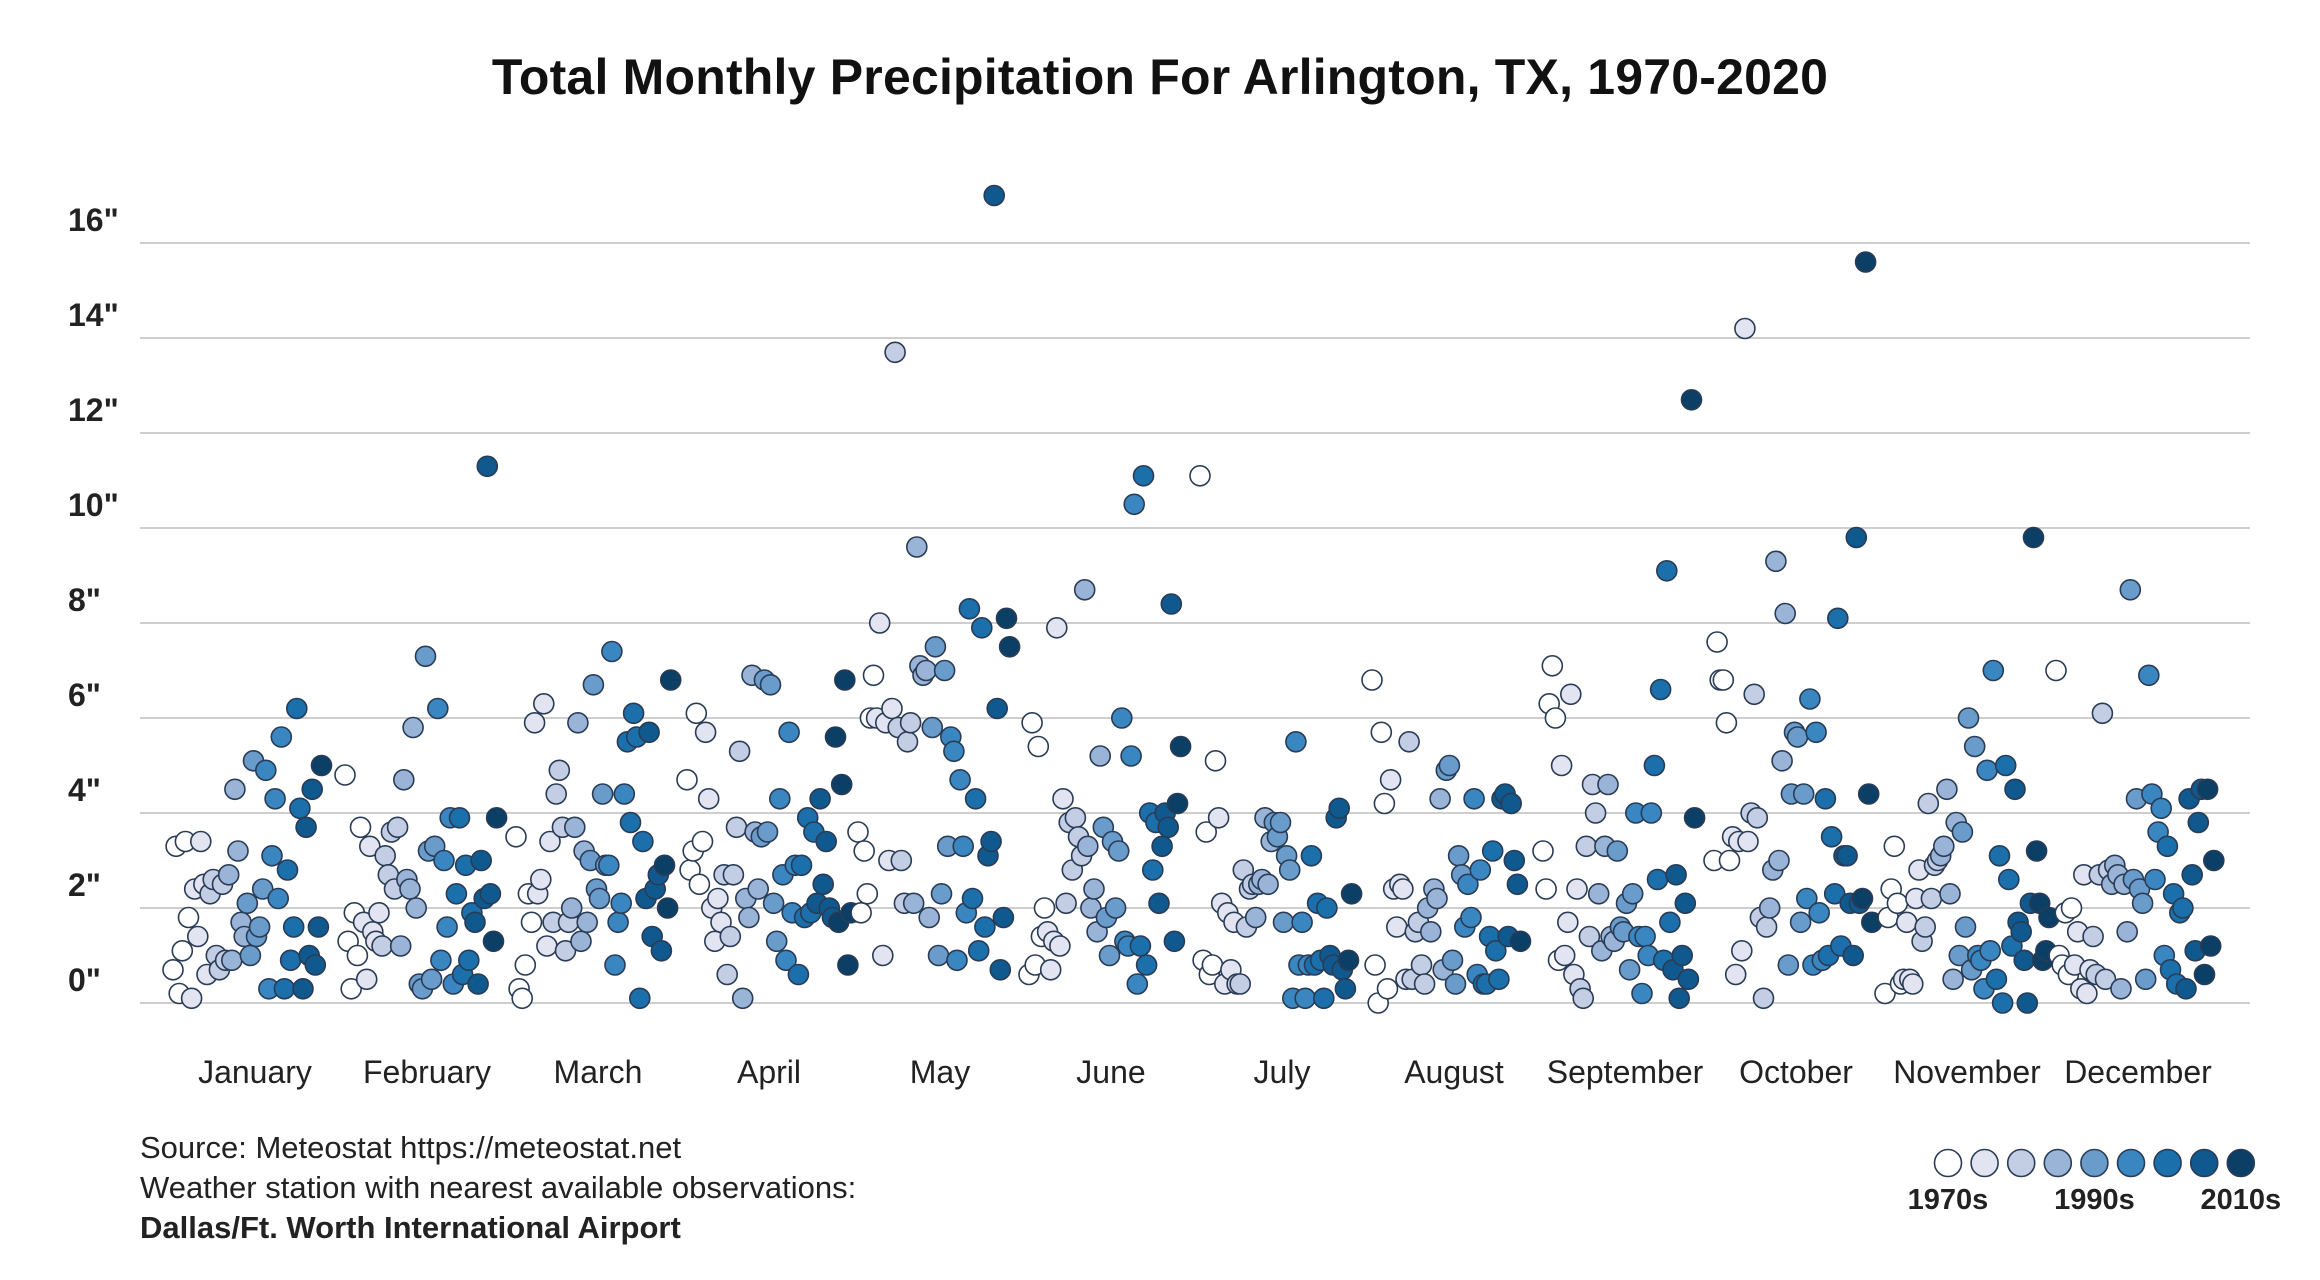 This screenshot has height=1280, width=2320. I want to click on source-line: Source: Meteostat https://meteostat.net, so click(411, 1147).